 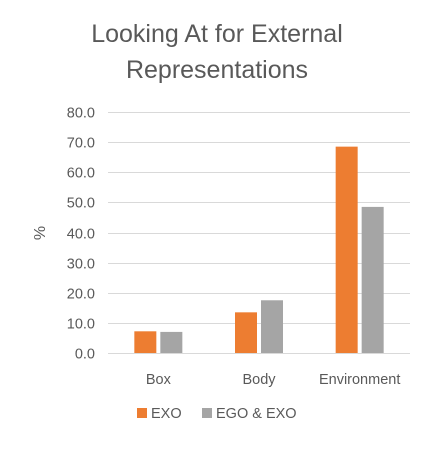 I want to click on legend-swatch-ego-exo, so click(x=207, y=413).